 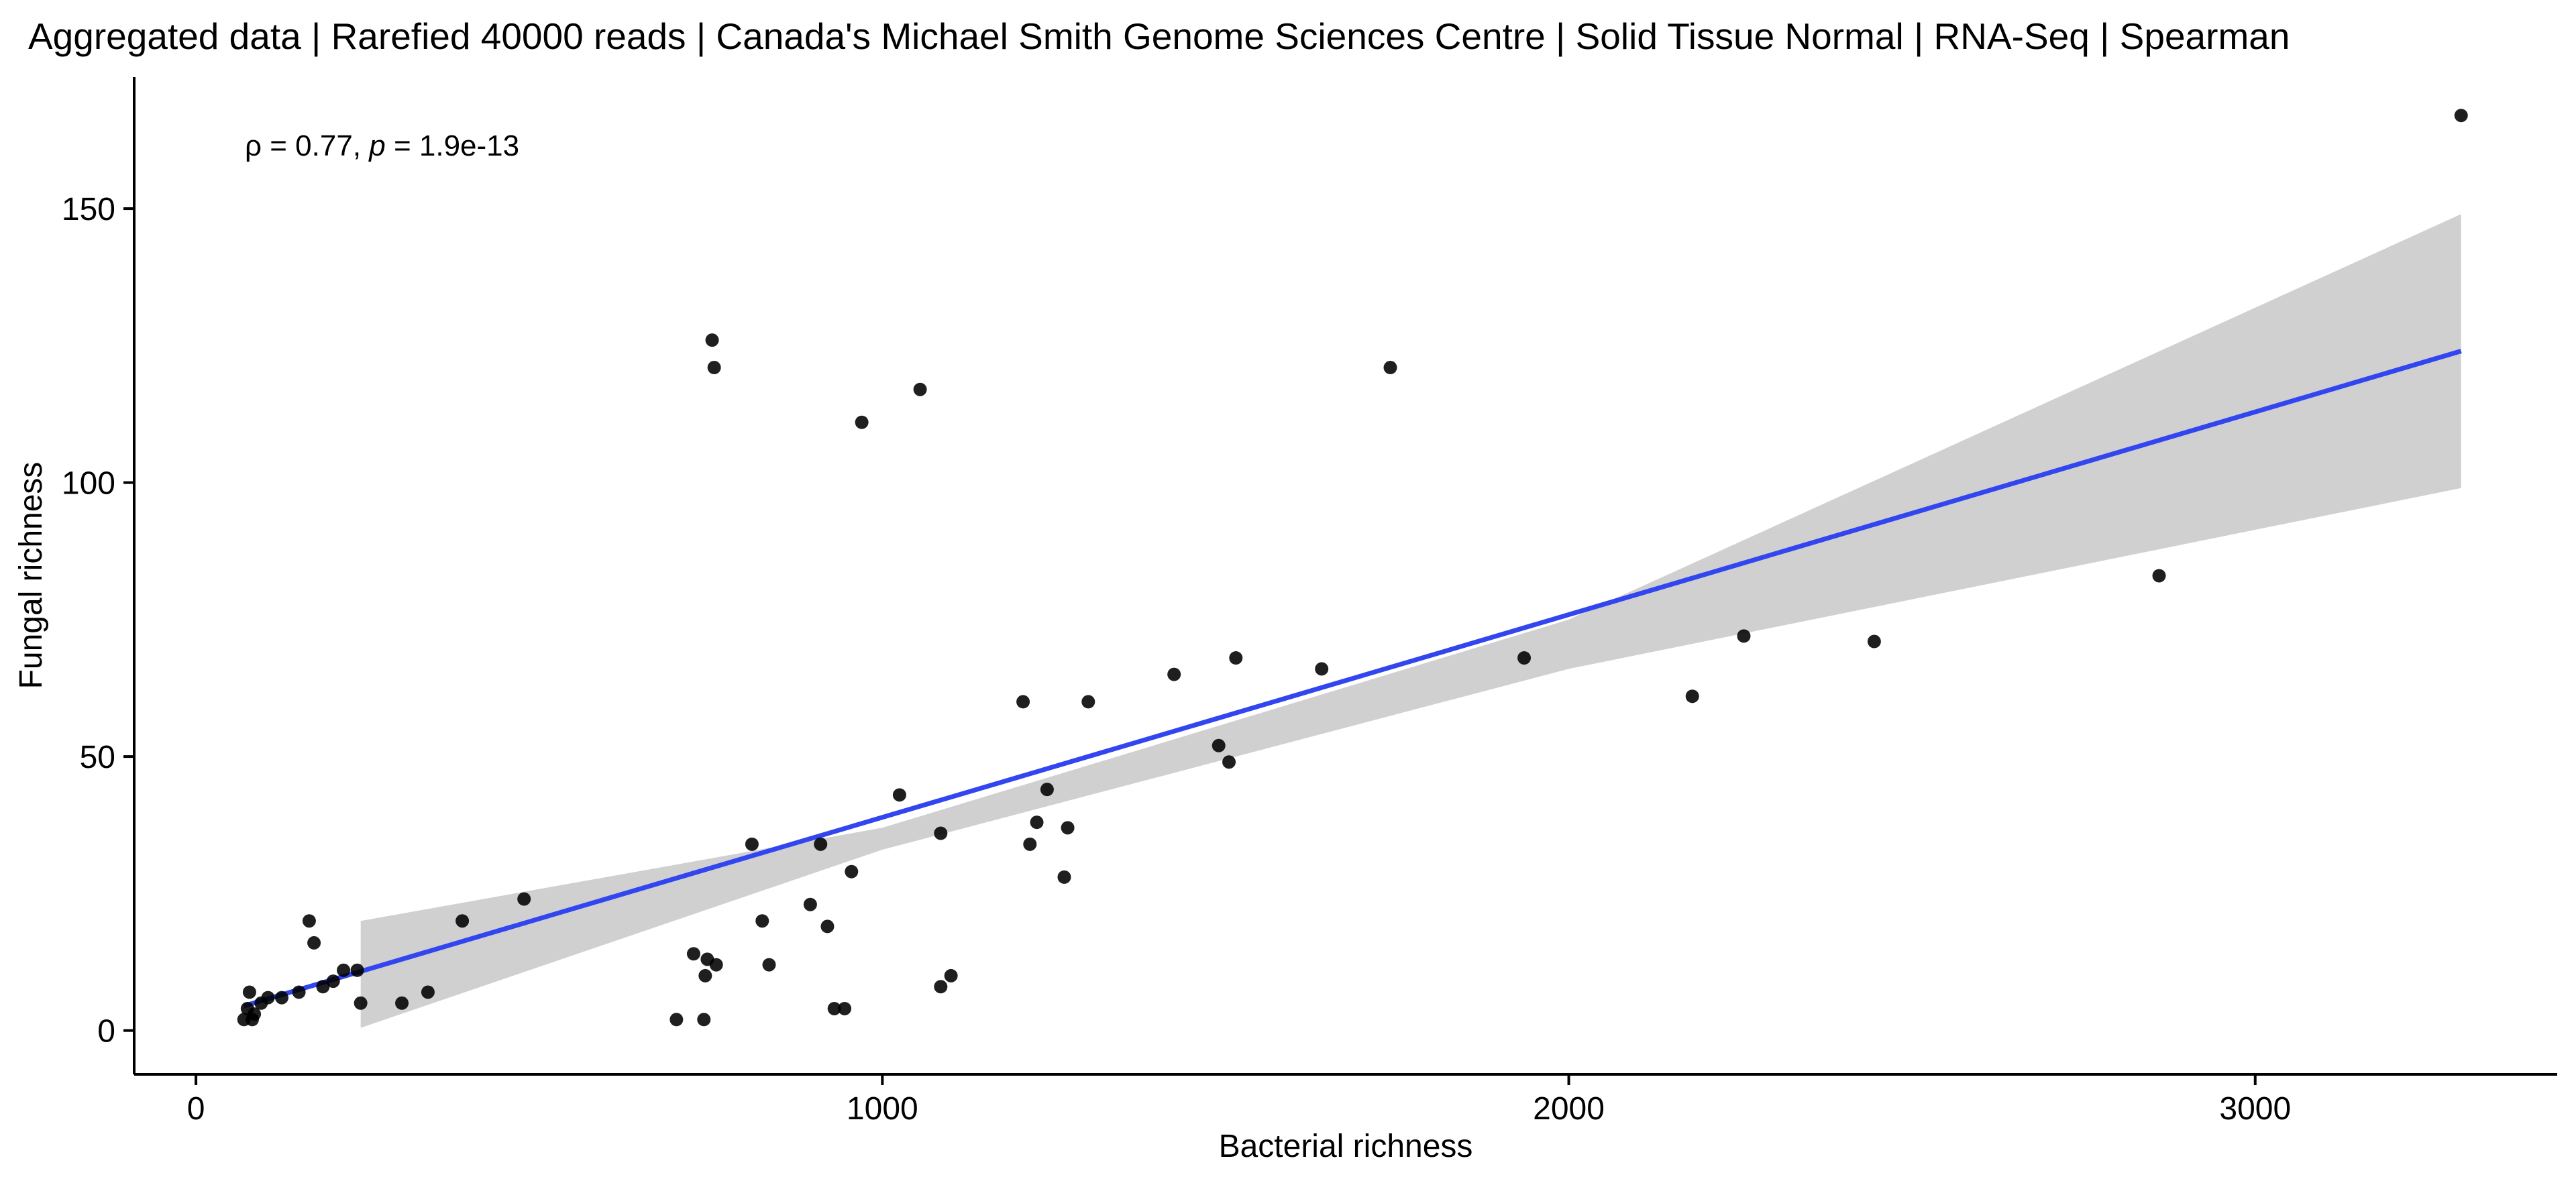 I want to click on x-tick-label: 2000, so click(x=1569, y=1109).